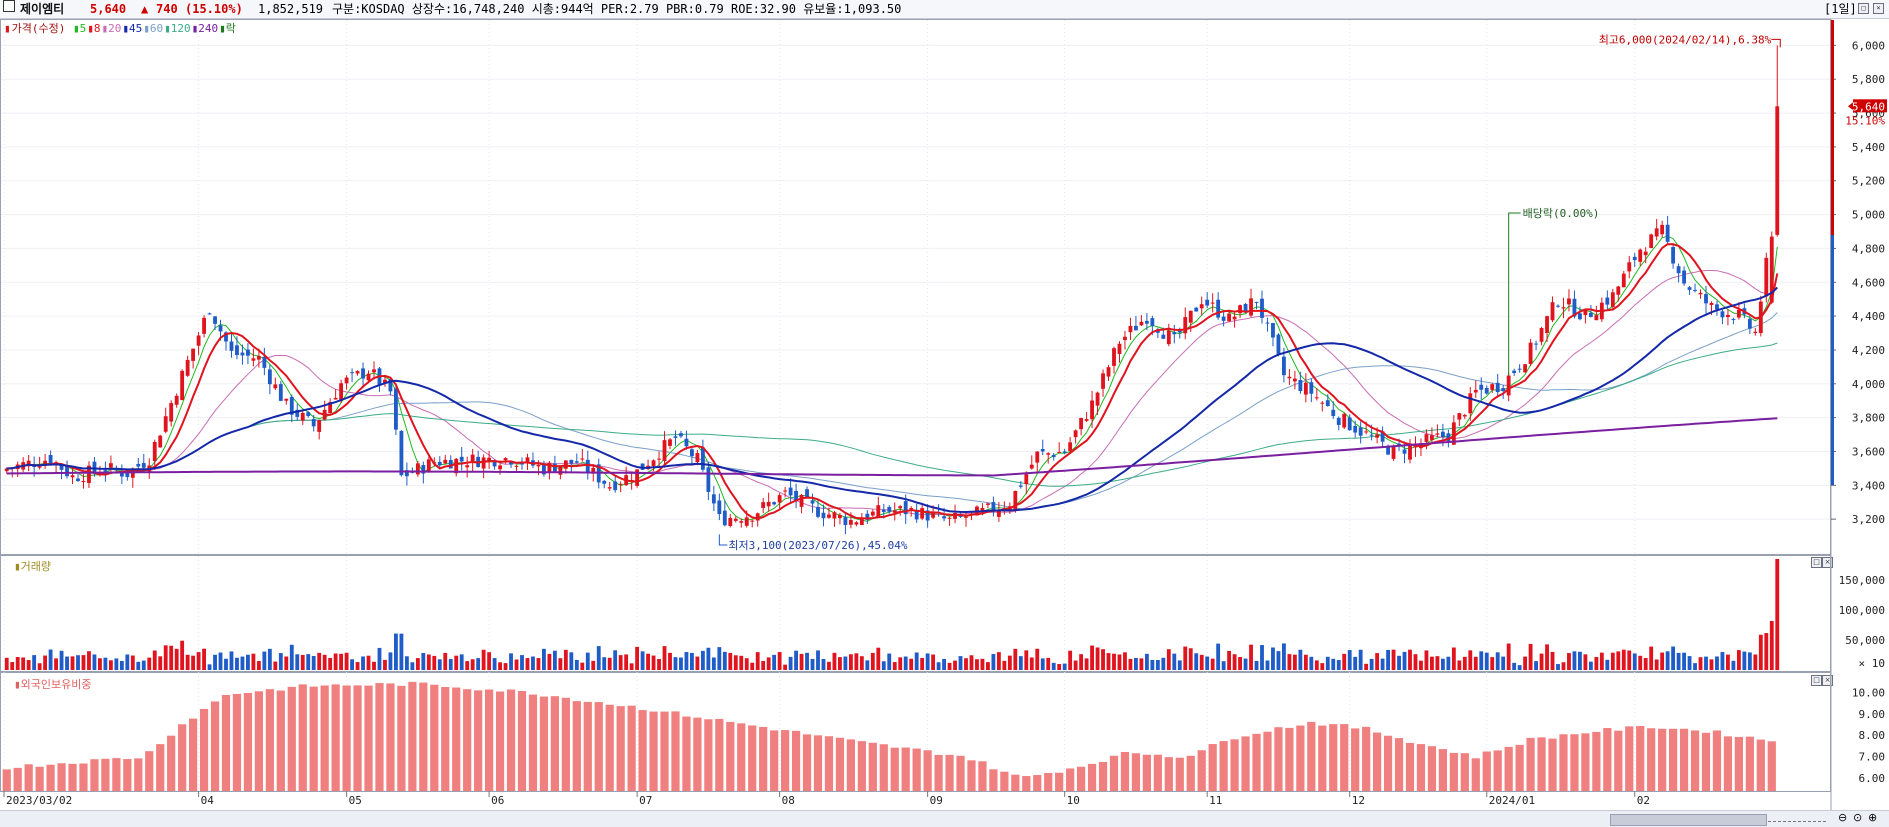  I want to click on price-change: 740, so click(167, 9).